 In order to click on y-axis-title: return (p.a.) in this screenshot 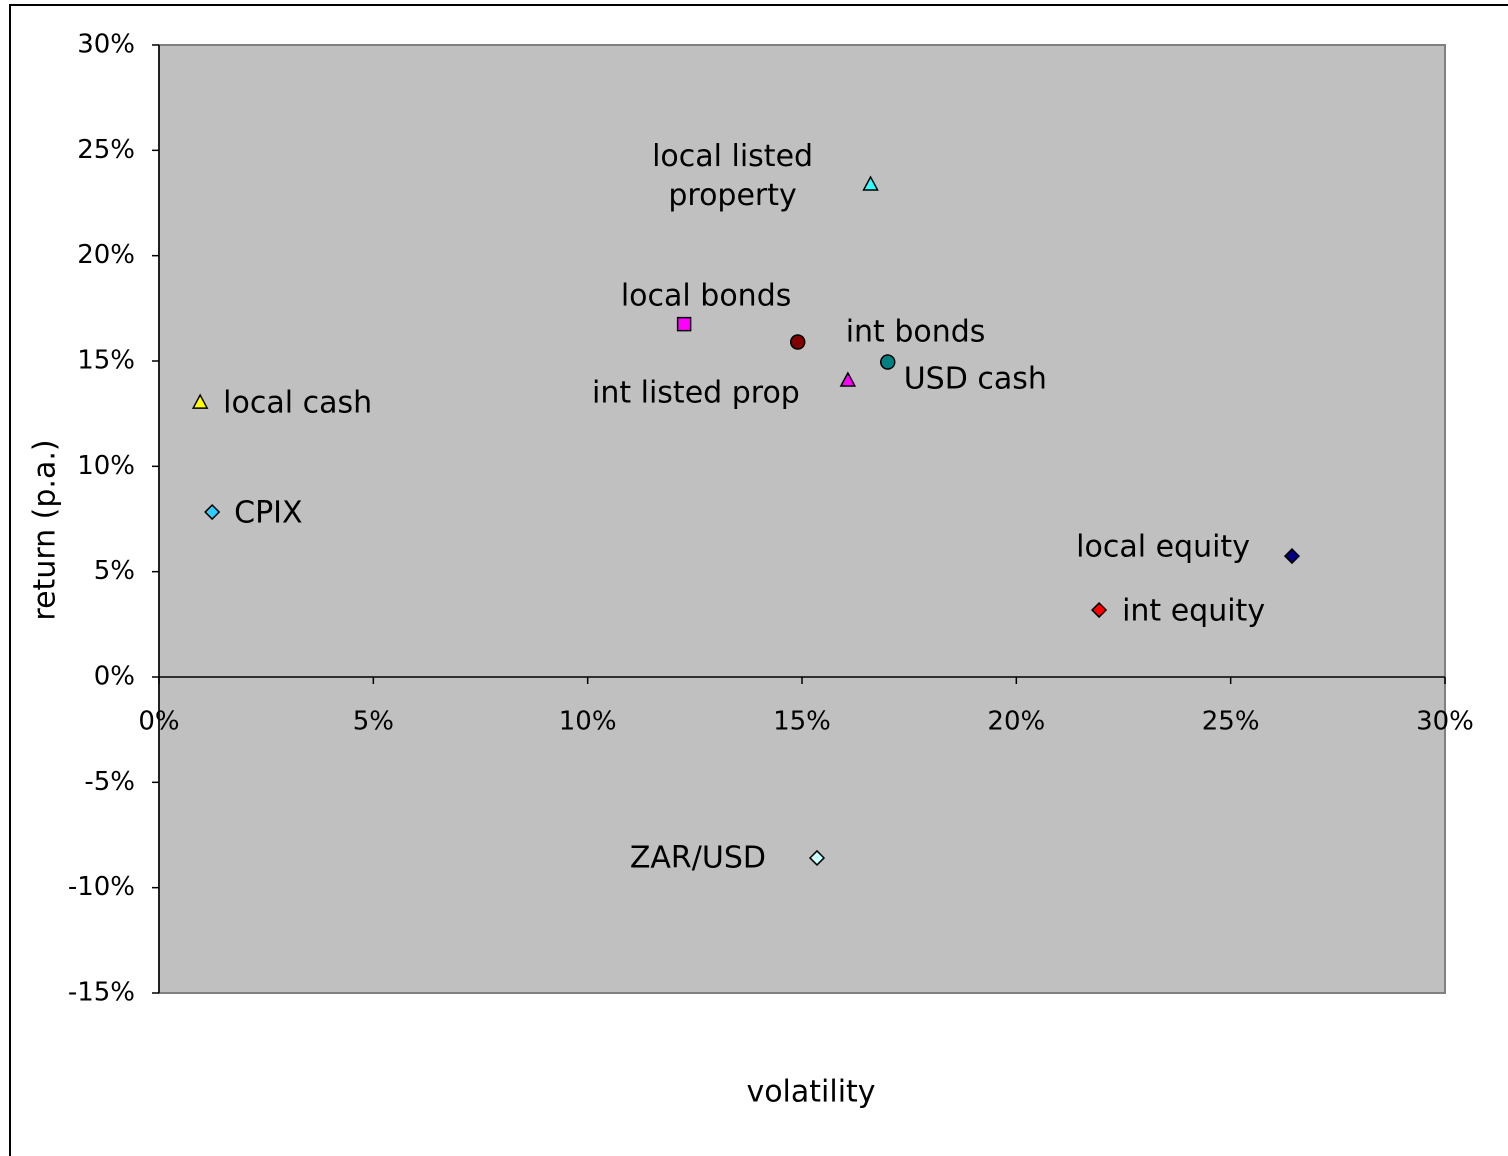, I will do `click(45, 529)`.